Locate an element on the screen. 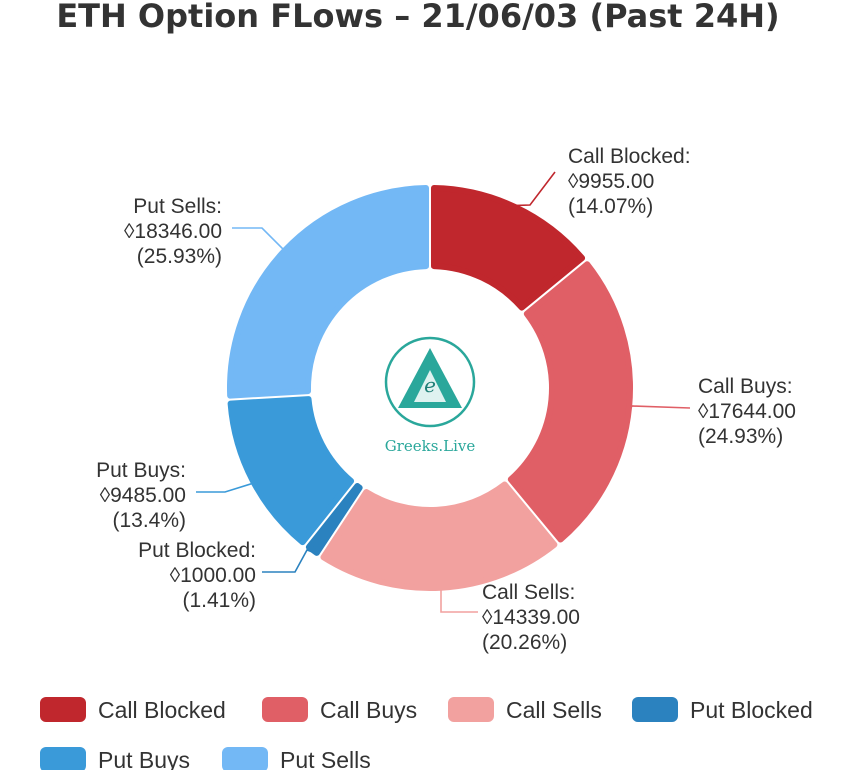  legend-item-put-sells: Put Sells is located at coordinates (296, 758).